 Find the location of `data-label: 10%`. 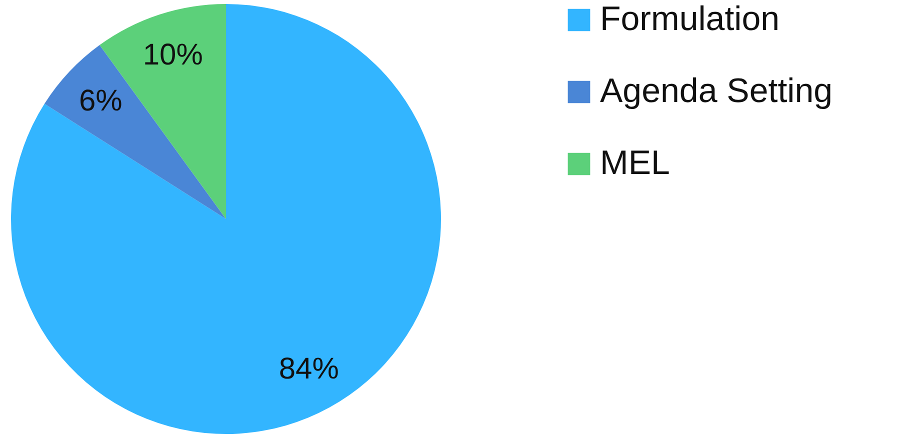

data-label: 10% is located at coordinates (172, 55).